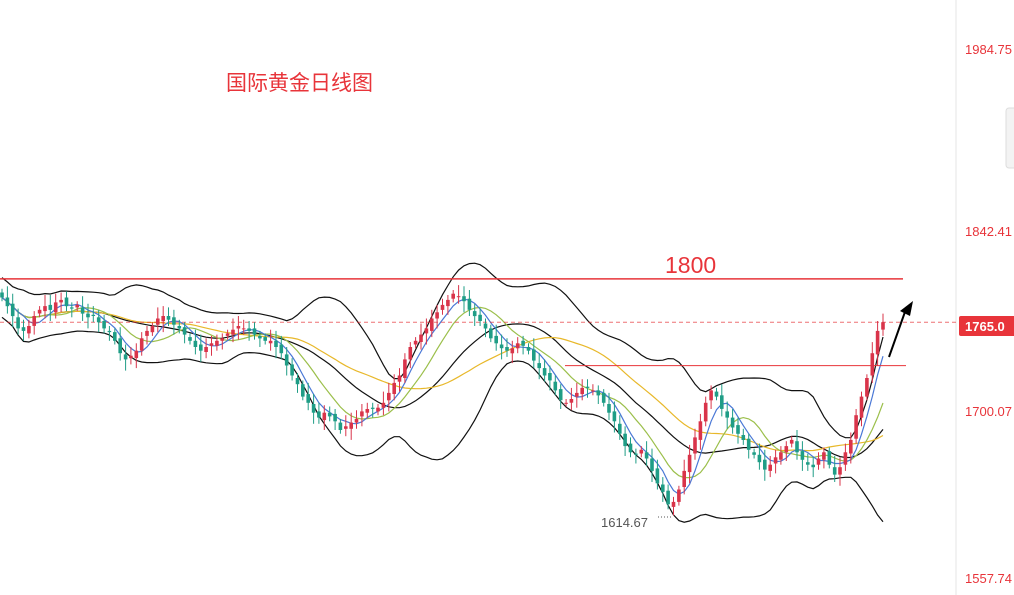  I want to click on current-price-tag, so click(986, 326).